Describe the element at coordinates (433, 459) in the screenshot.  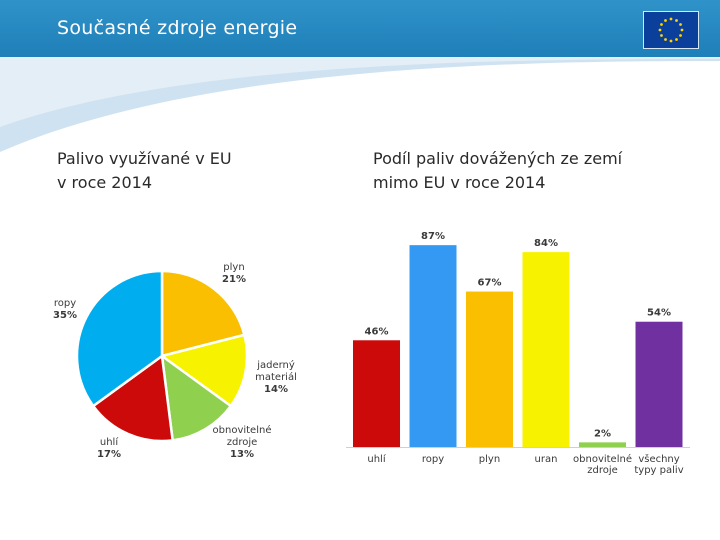
I see `bar-category-label: ropy` at that location.